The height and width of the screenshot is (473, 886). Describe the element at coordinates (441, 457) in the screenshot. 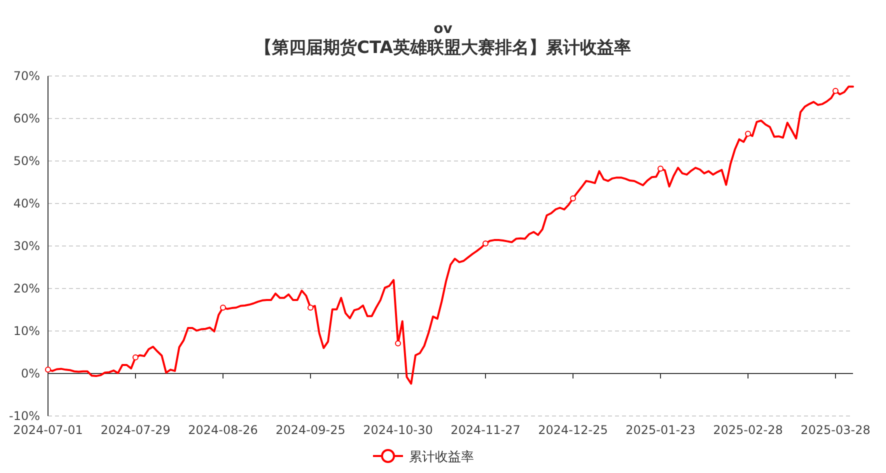

I see `legend-label: 累计收益率` at that location.